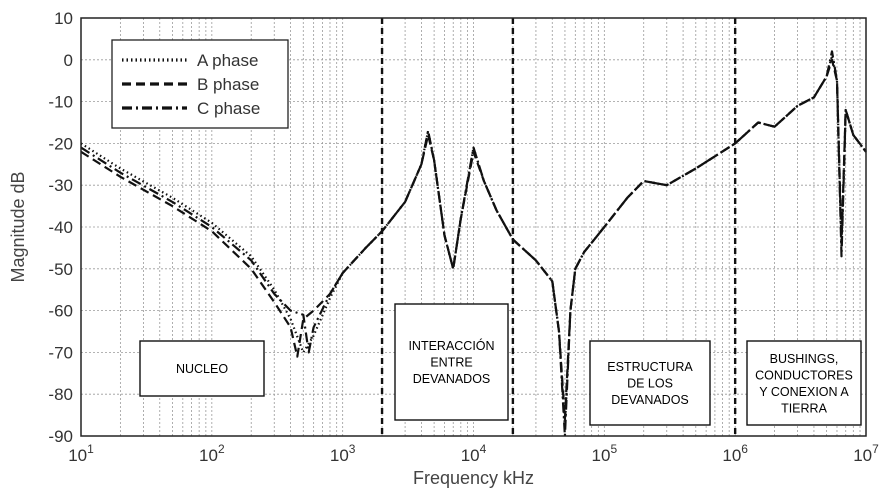 This screenshot has height=489, width=883. Describe the element at coordinates (804, 359) in the screenshot. I see `region-label-line: BUSHINGS,` at that location.